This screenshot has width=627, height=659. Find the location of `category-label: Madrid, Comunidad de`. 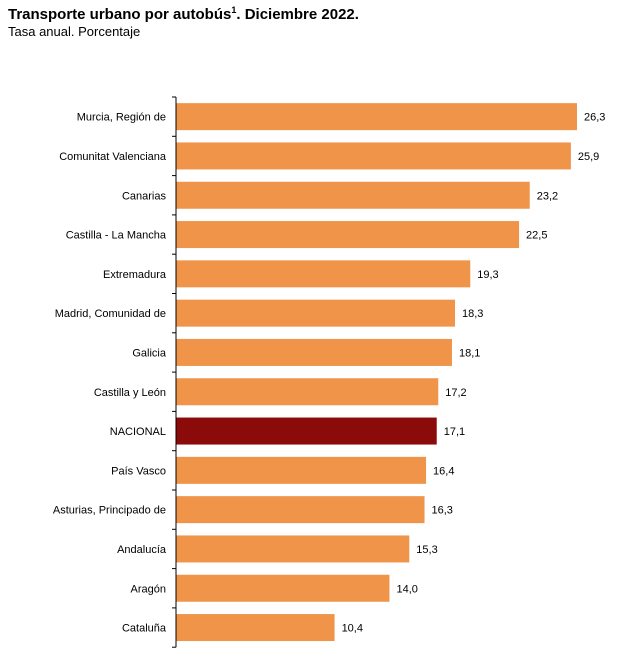

category-label: Madrid, Comunidad de is located at coordinates (110, 314).